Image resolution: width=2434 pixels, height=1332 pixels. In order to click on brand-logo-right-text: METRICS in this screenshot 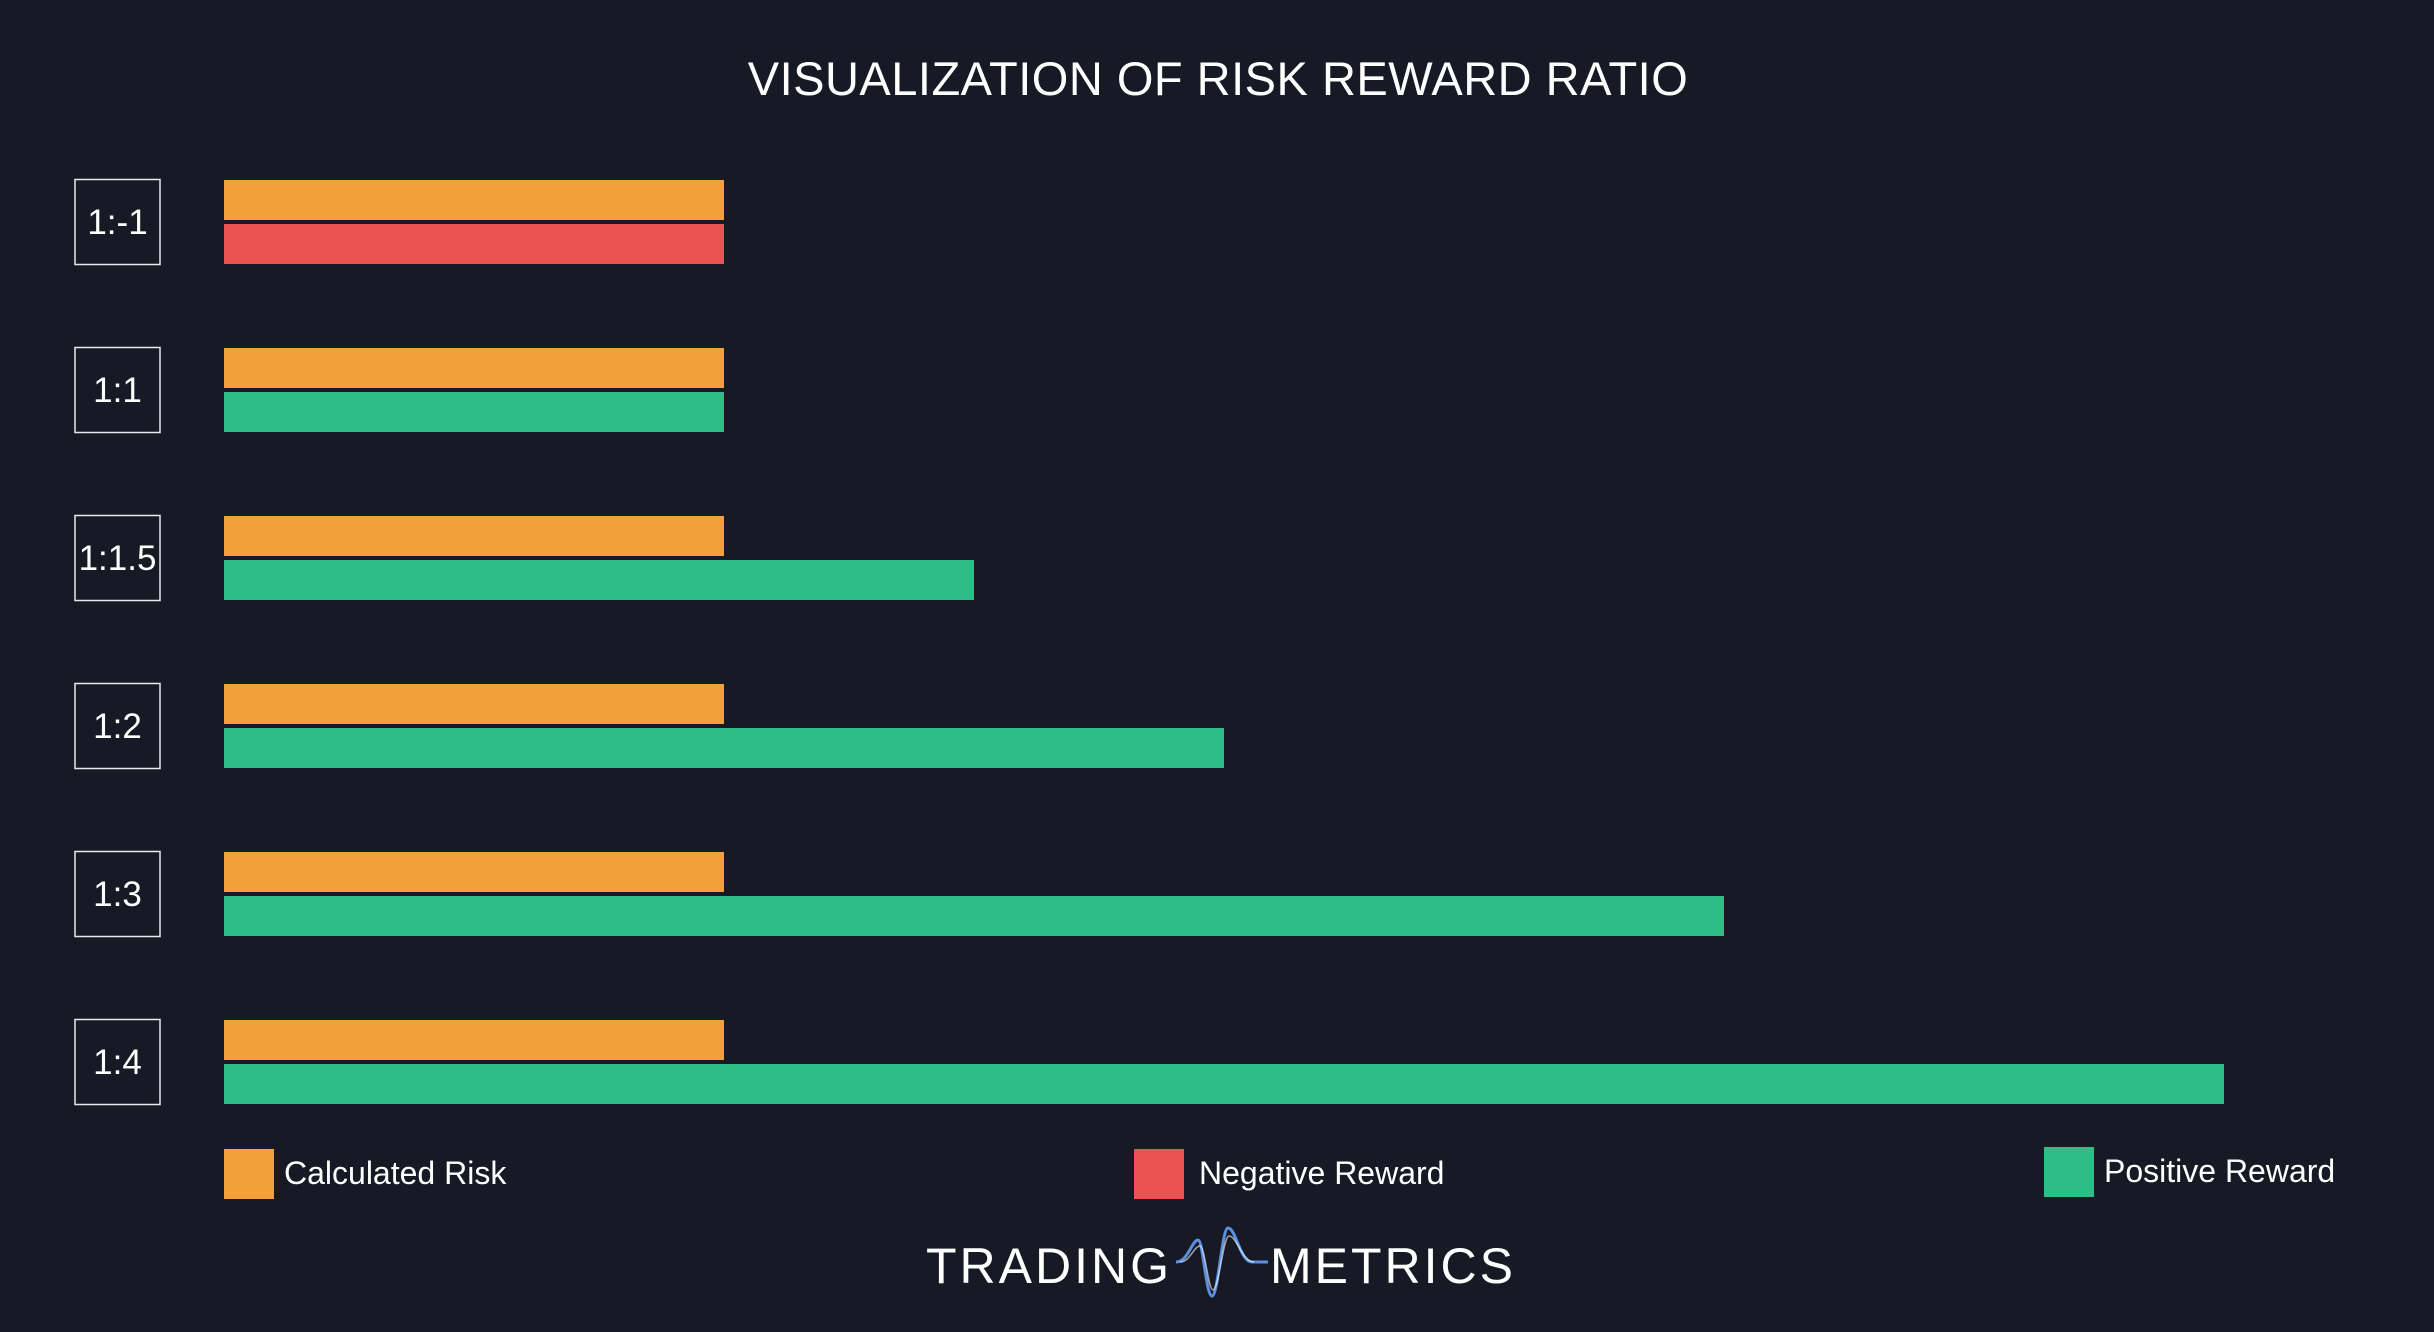, I will do `click(1393, 1266)`.